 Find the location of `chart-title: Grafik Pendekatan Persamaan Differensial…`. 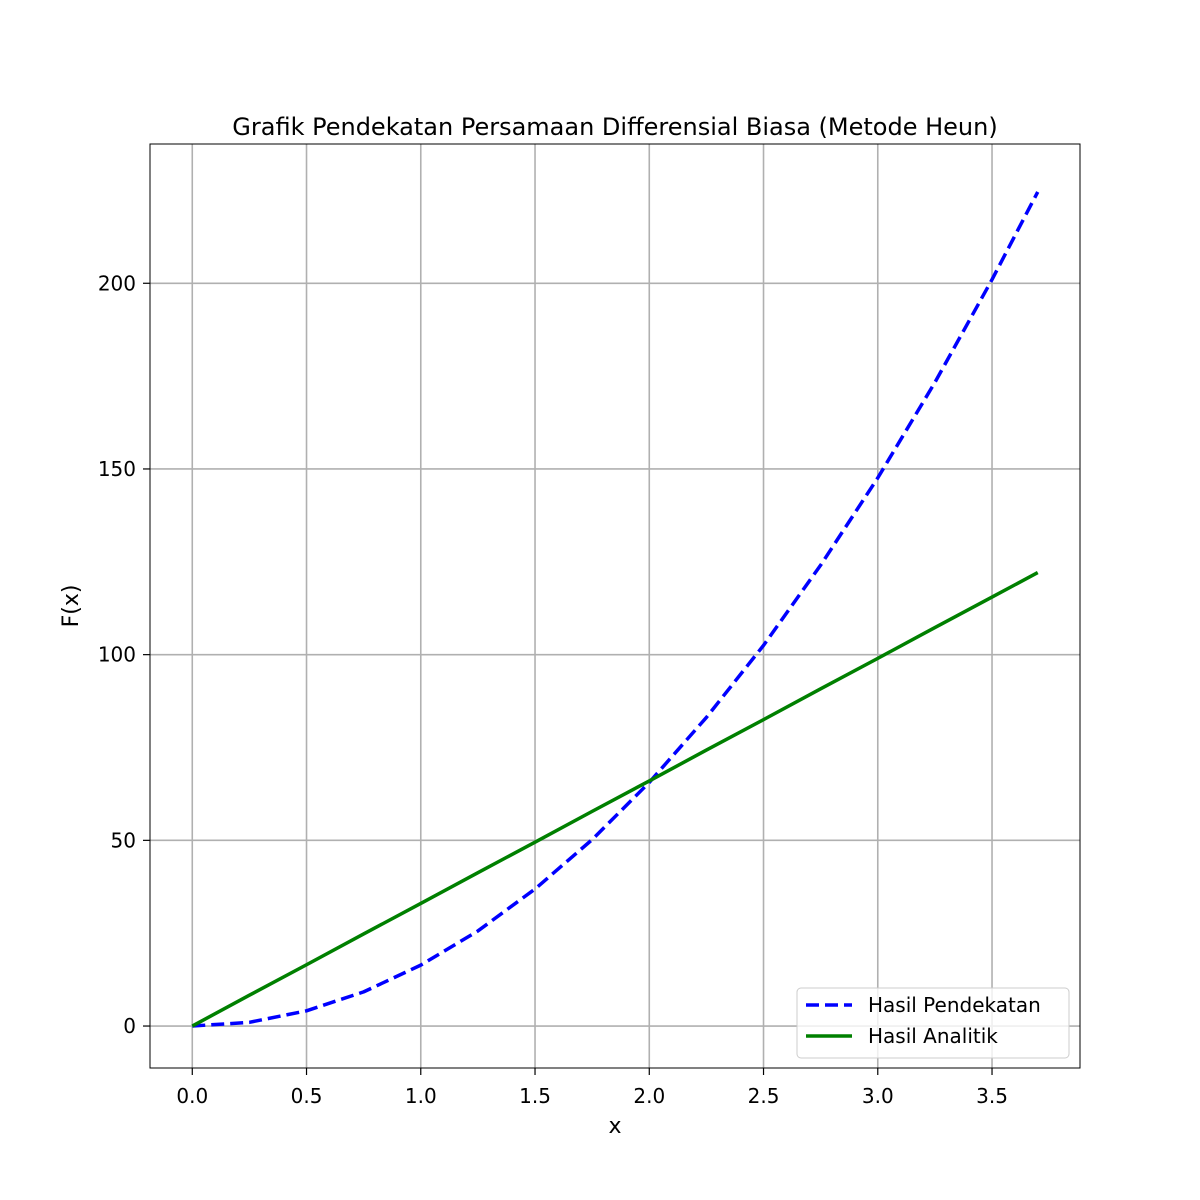

chart-title: Grafik Pendekatan Persamaan Differensial… is located at coordinates (614, 127).